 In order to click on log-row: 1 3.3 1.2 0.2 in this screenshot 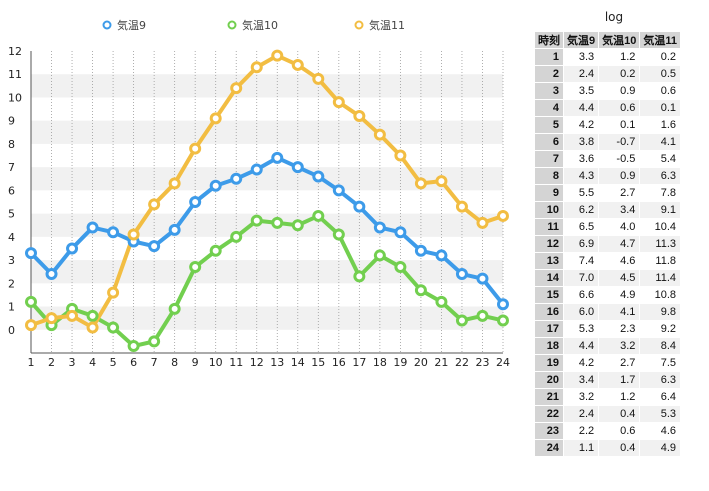, I will do `click(608, 57)`.